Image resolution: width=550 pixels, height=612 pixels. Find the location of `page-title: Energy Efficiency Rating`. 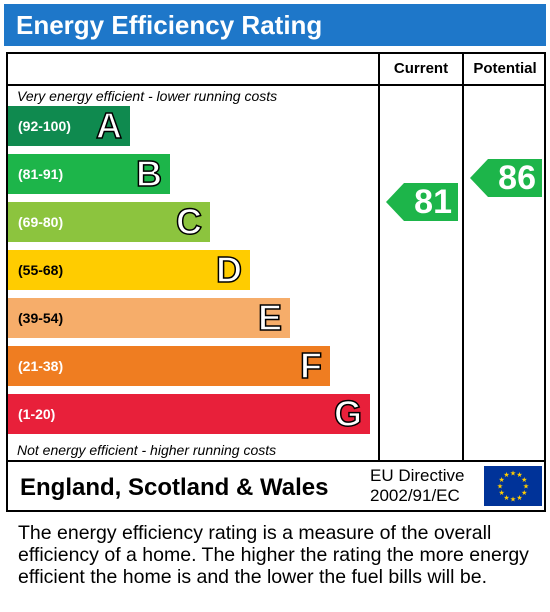

page-title: Energy Efficiency Rating is located at coordinates (275, 25).